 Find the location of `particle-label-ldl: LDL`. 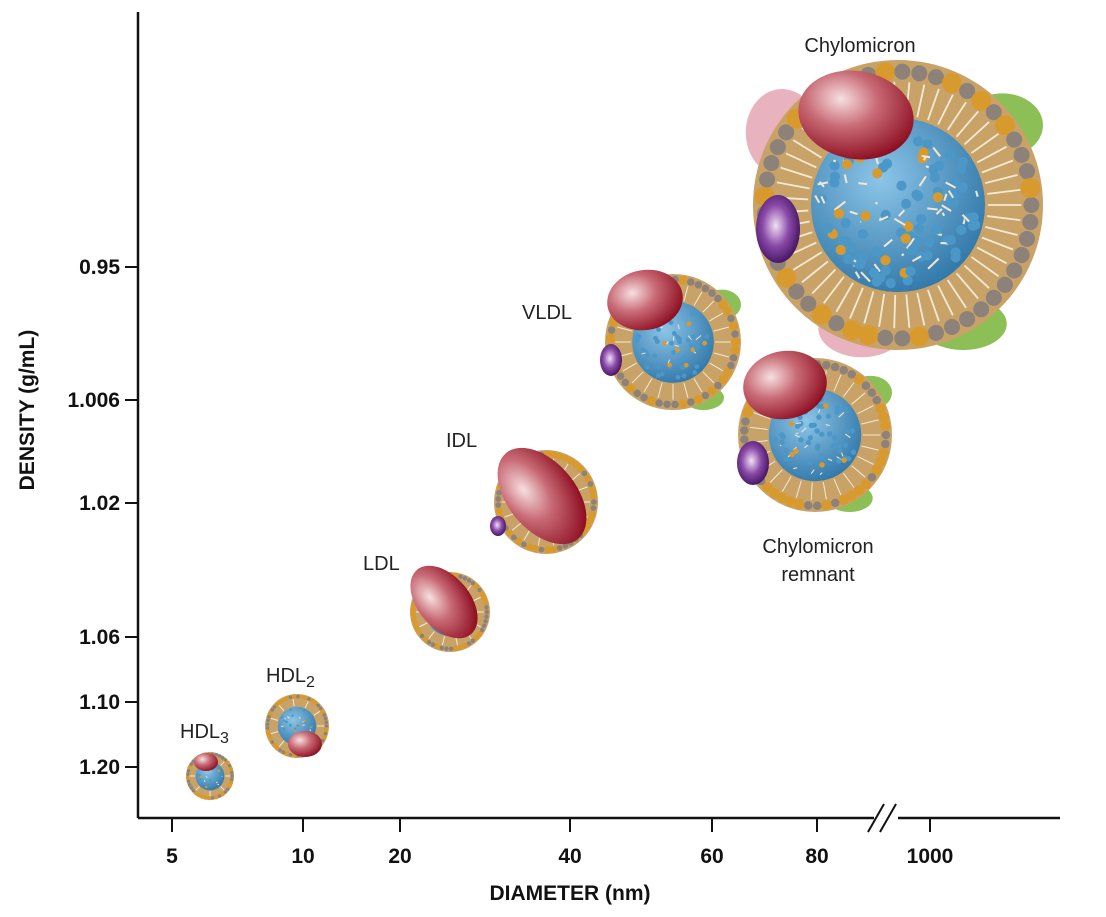

particle-label-ldl: LDL is located at coordinates (381, 564).